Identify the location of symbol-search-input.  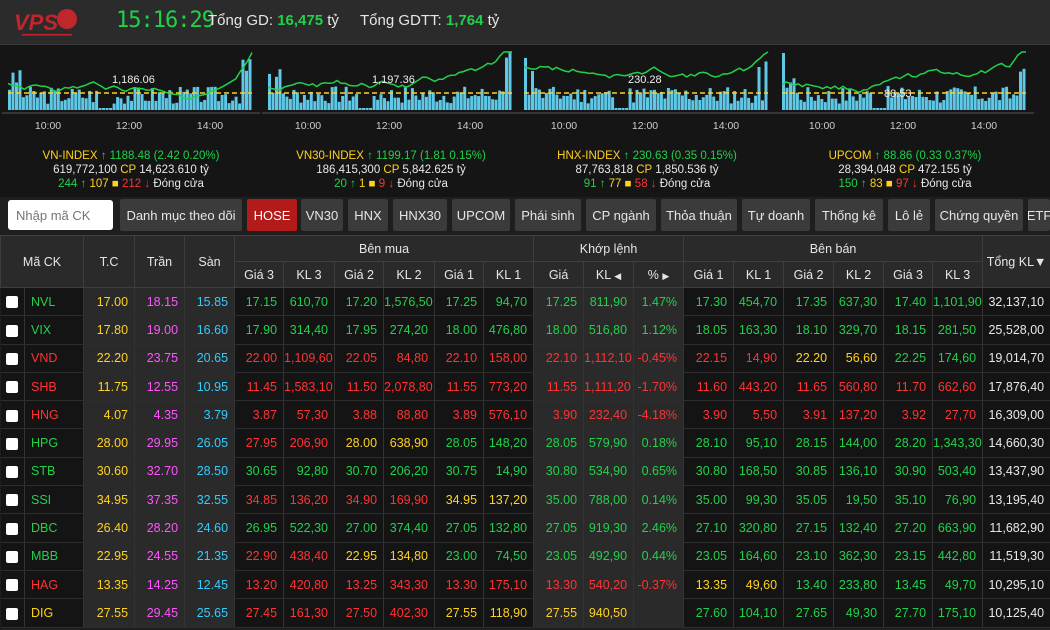
(60, 215).